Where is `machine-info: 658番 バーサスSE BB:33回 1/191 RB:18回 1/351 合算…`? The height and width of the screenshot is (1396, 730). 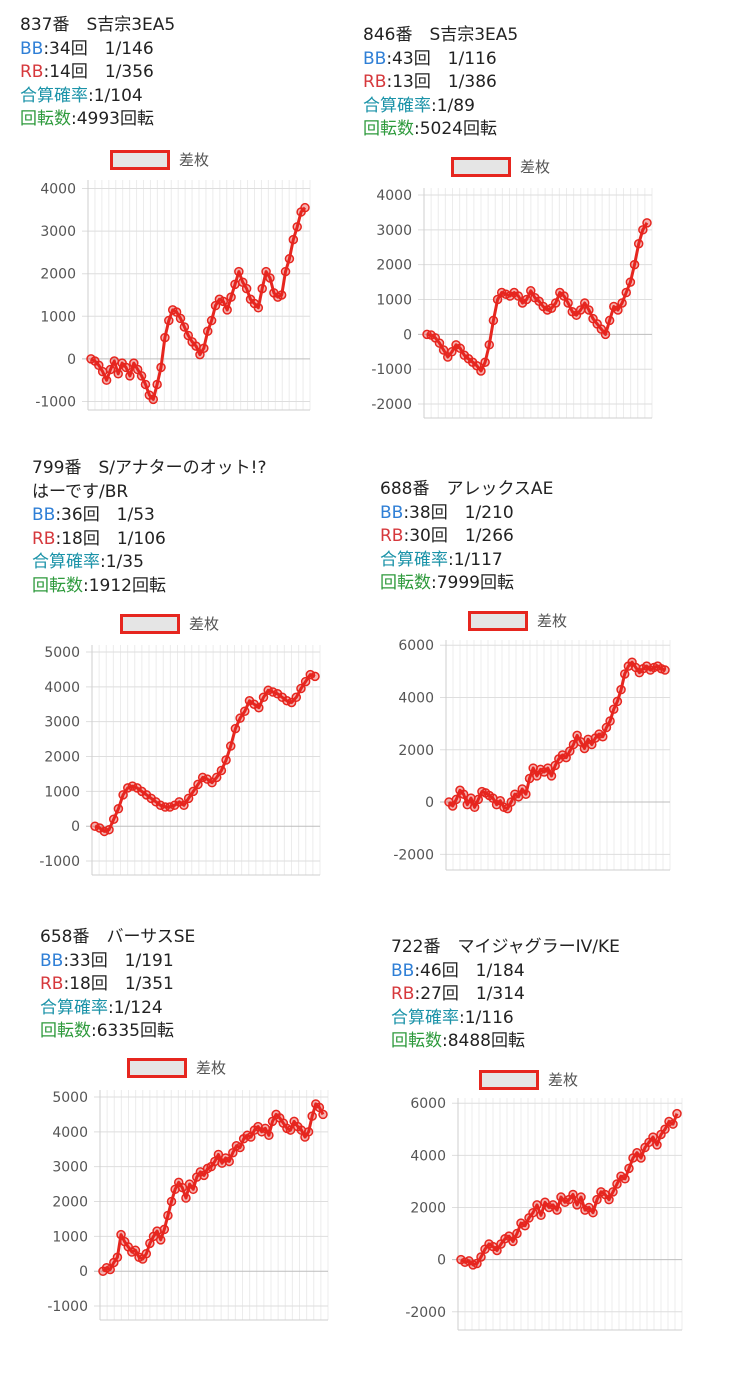 machine-info: 658番 バーサスSE BB:33回 1/191 RB:18回 1/351 合算… is located at coordinates (117, 985).